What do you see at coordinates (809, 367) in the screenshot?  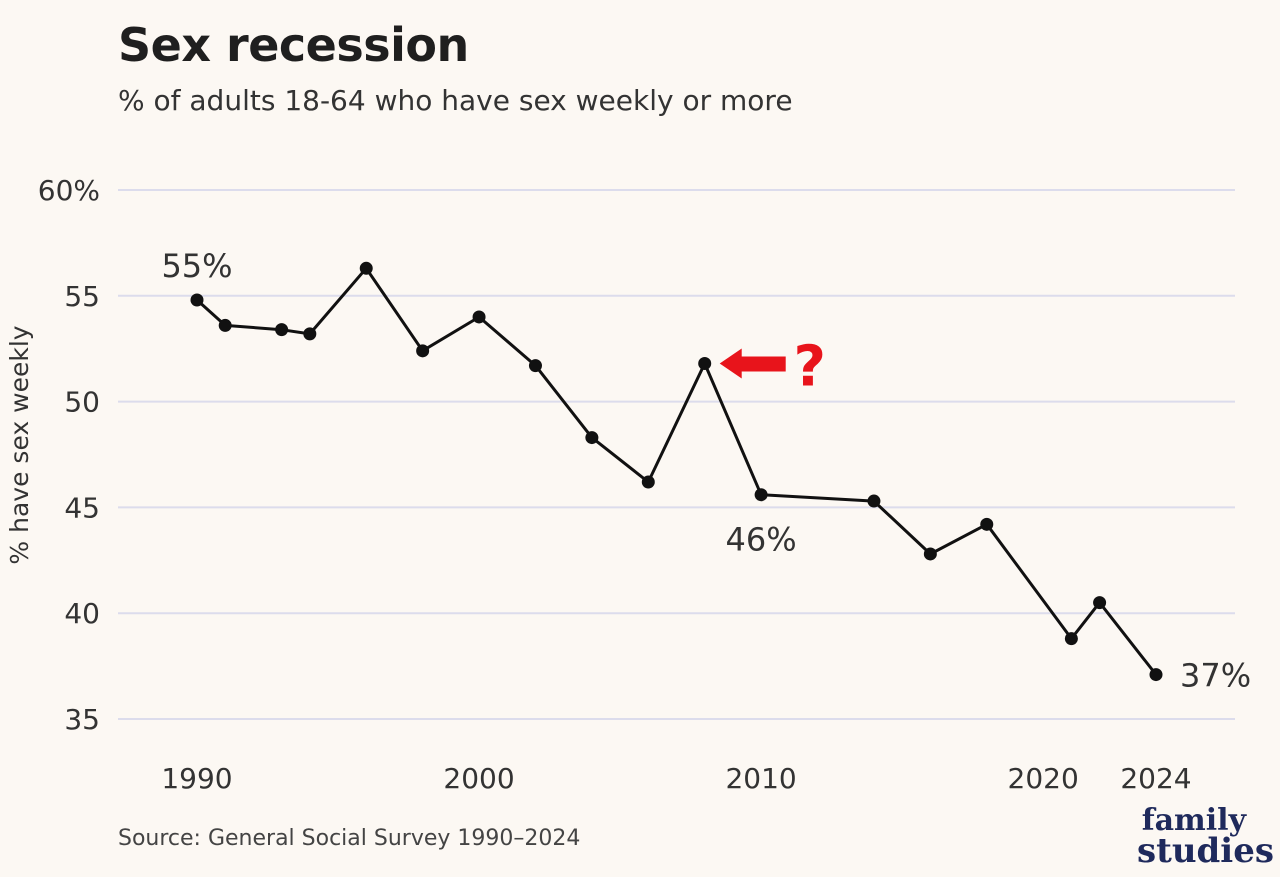 I see `annotation-question-mark: ?` at bounding box center [809, 367].